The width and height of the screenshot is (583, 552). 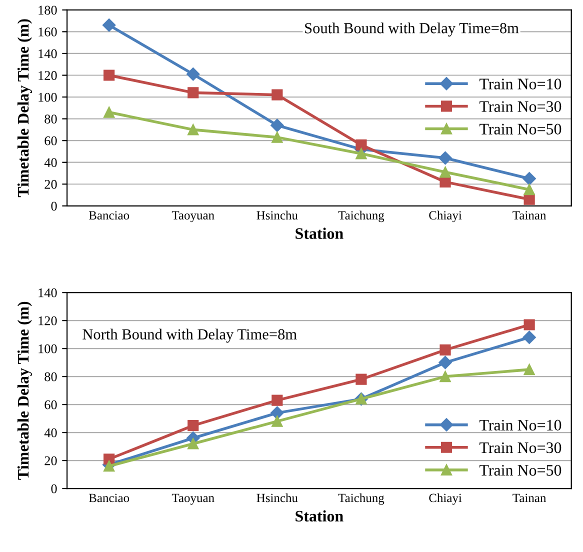 What do you see at coordinates (189, 335) in the screenshot?
I see `text: North Bound with Delay Time=8m` at bounding box center [189, 335].